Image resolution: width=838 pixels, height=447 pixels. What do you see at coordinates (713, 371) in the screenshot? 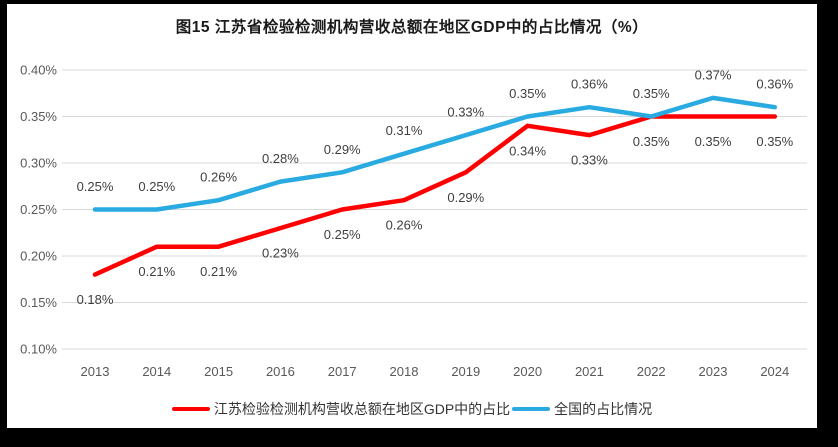
I see `x-axis-tick-label: 2023` at bounding box center [713, 371].